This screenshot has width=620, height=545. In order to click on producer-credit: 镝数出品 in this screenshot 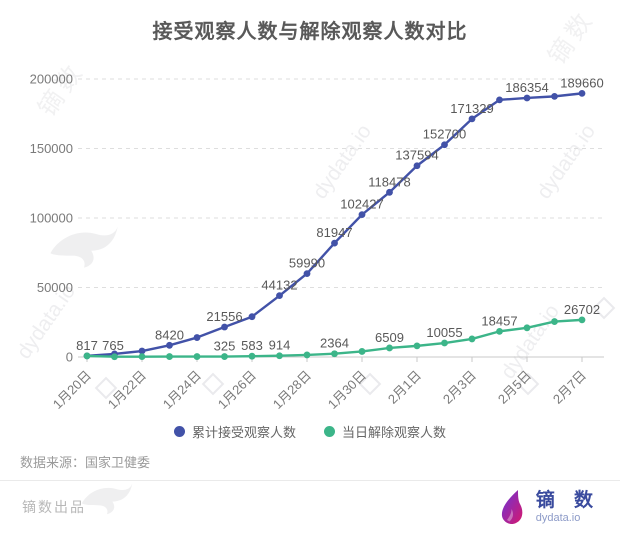, I will do `click(54, 507)`.